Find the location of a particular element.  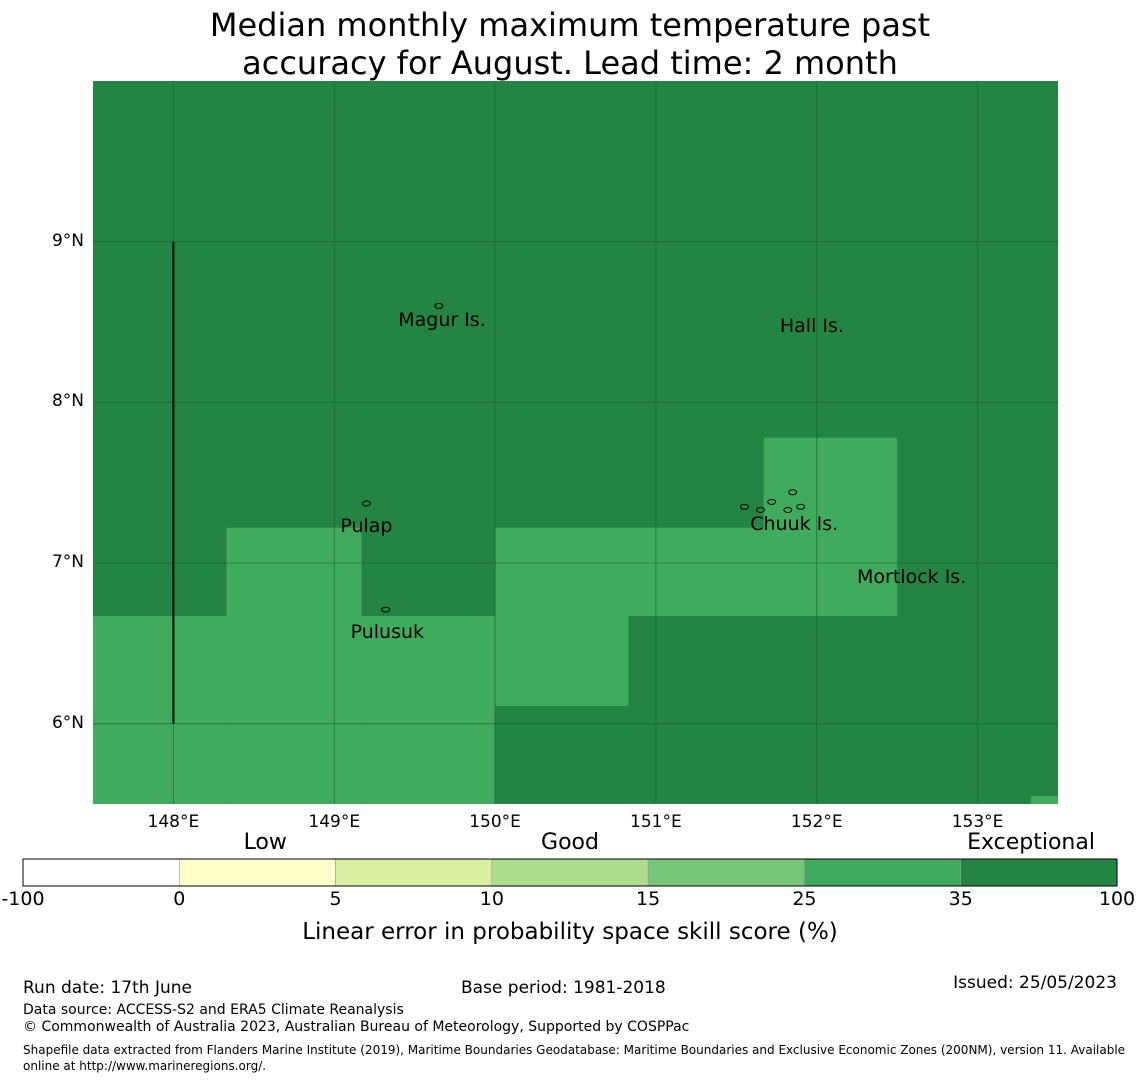

colorbar-tick-label: 0 is located at coordinates (179, 899).